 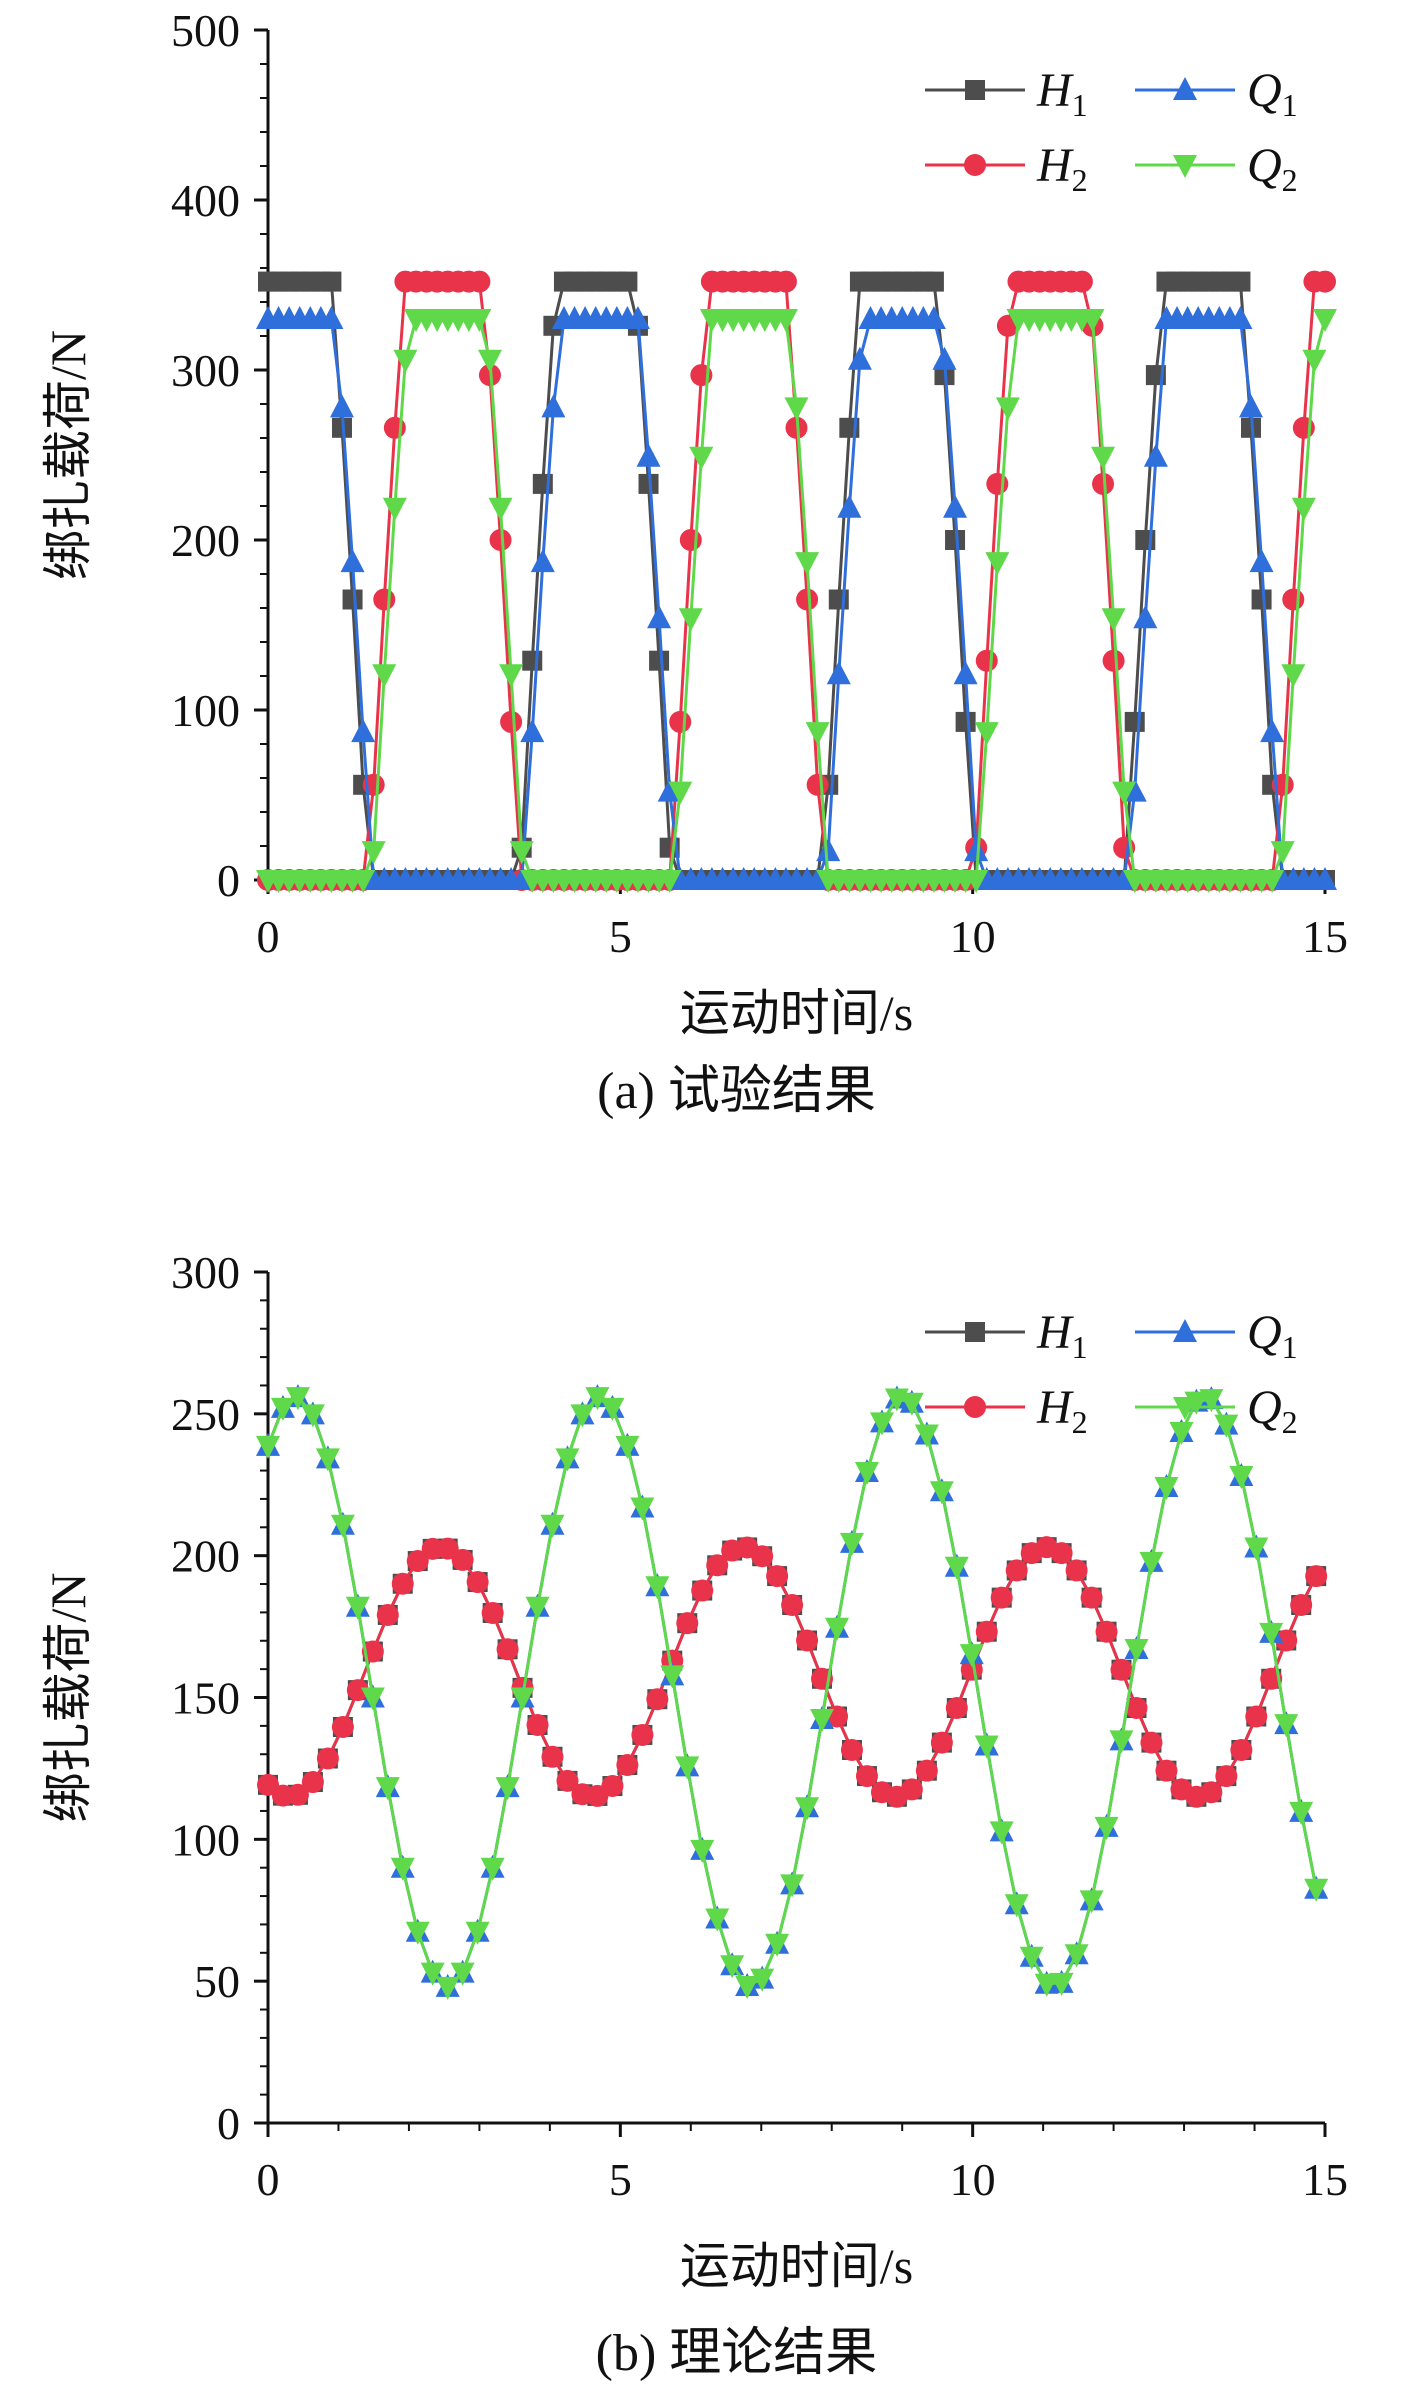 I want to click on panel-caption: (b) 理论结果, so click(x=737, y=2353).